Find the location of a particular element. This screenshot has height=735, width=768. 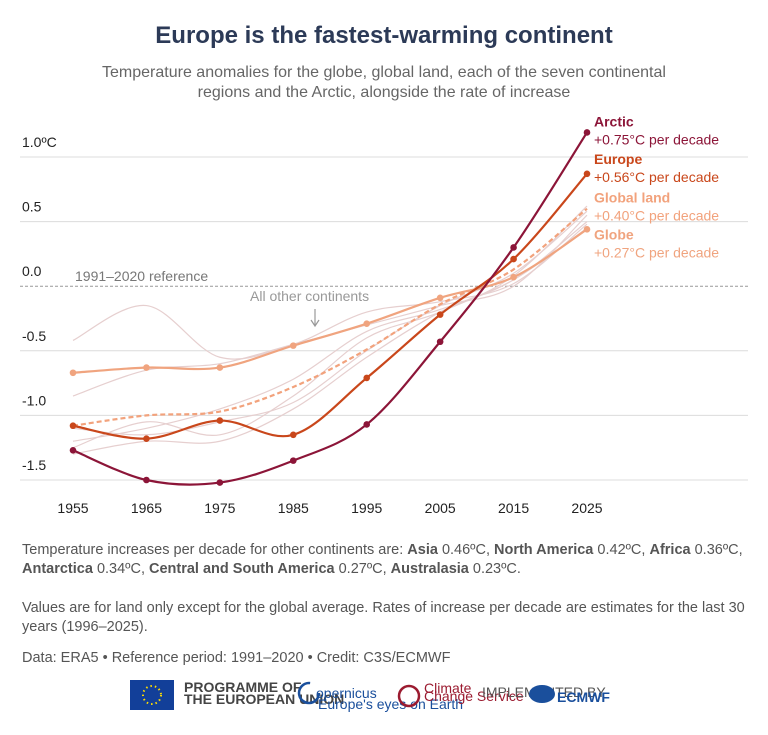

reference-label: 1991–2020 reference is located at coordinates (141, 276).